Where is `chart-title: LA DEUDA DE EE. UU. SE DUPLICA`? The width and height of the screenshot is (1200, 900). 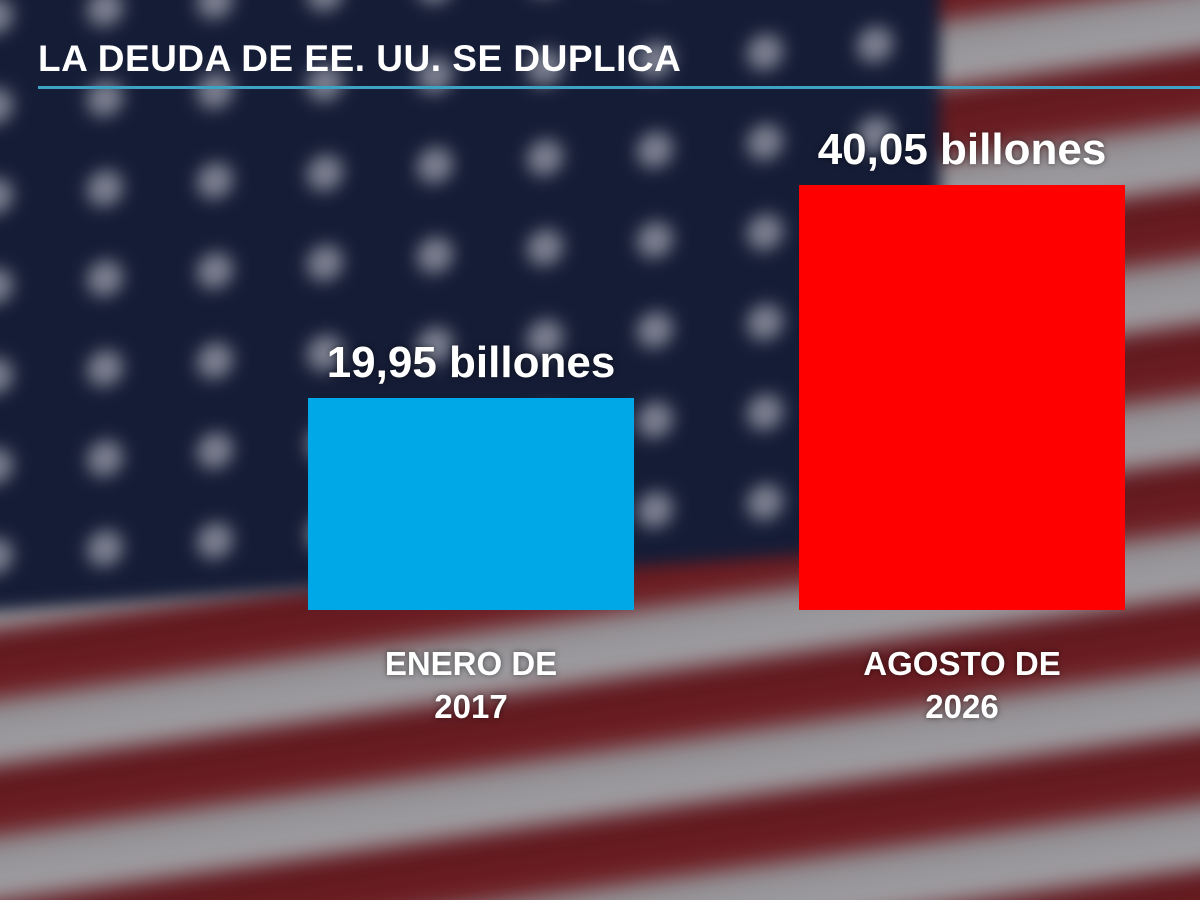 chart-title: LA DEUDA DE EE. UU. SE DUPLICA is located at coordinates (360, 58).